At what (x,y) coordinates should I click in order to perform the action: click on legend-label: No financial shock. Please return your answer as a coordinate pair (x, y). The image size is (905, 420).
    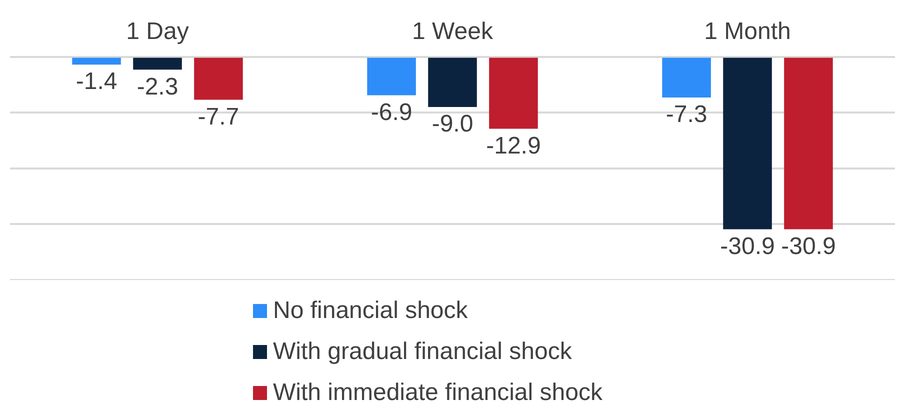
    Looking at the image, I should click on (370, 310).